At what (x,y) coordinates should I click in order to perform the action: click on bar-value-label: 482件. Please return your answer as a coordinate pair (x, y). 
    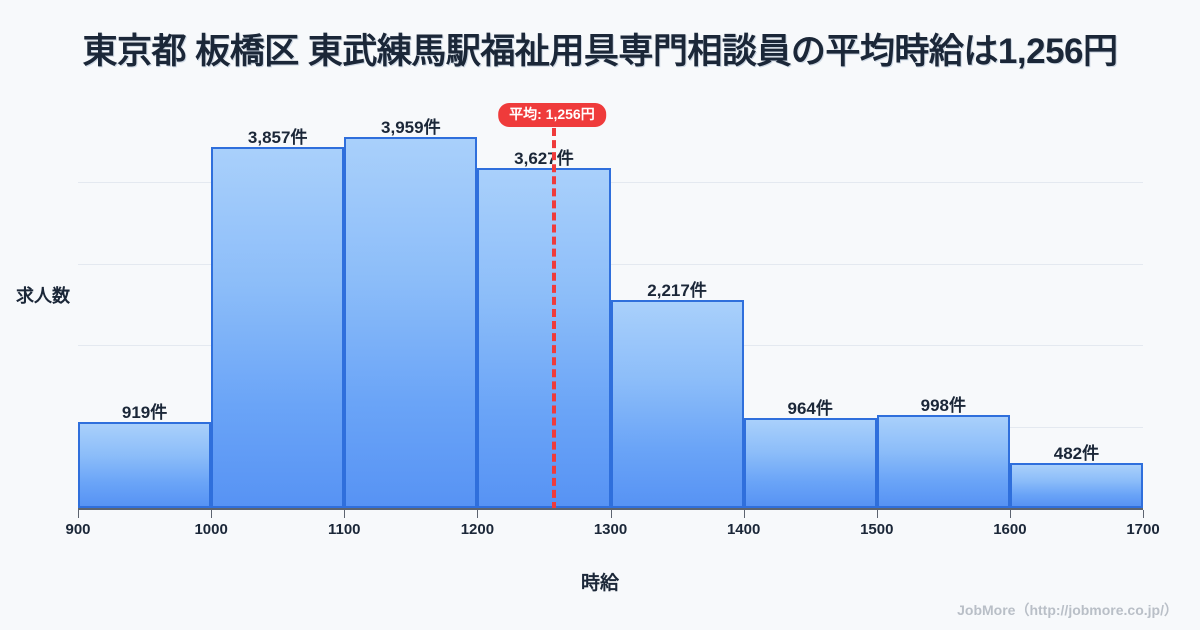
    Looking at the image, I should click on (1076, 453).